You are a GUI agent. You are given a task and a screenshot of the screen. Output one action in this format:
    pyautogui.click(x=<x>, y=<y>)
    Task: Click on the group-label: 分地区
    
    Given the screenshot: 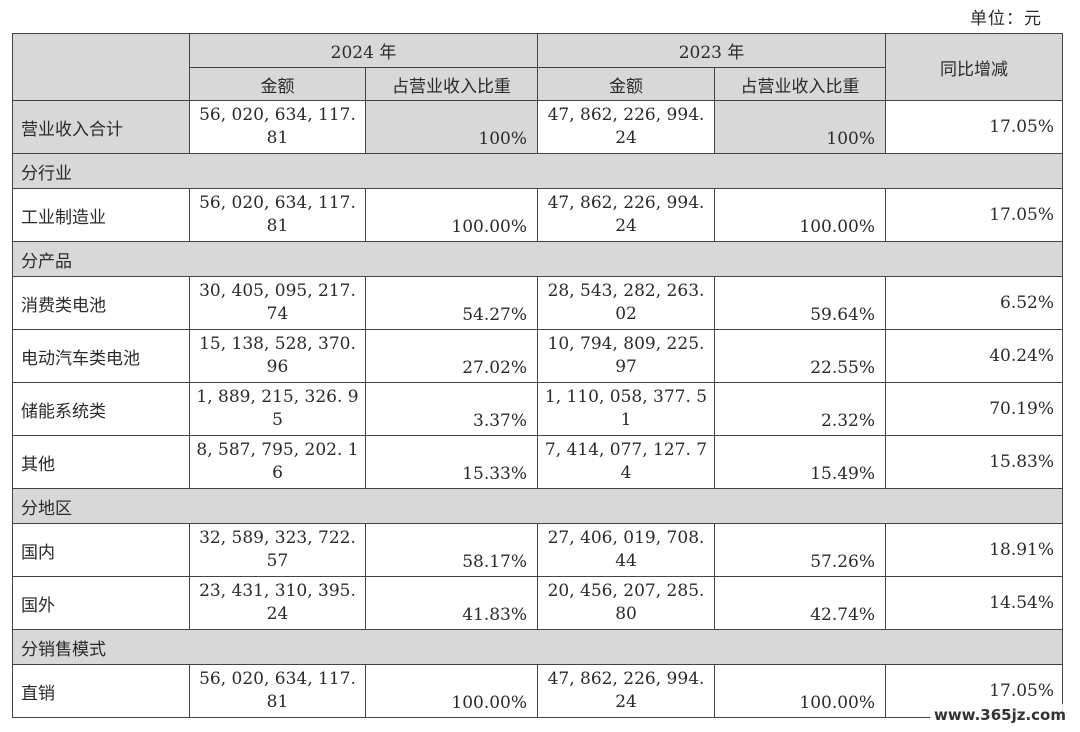 What is the action you would take?
    pyautogui.click(x=537, y=506)
    